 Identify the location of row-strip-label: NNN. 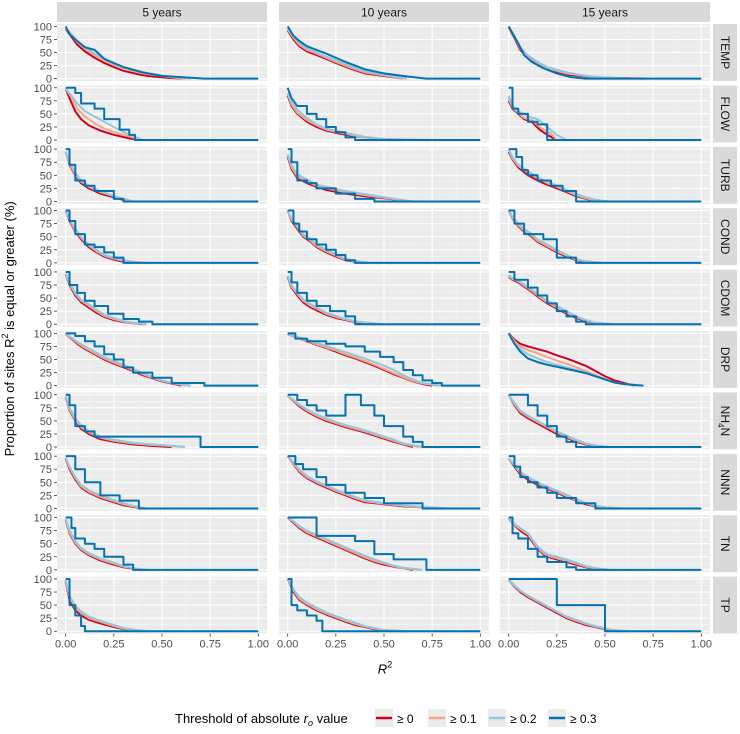
(725, 482).